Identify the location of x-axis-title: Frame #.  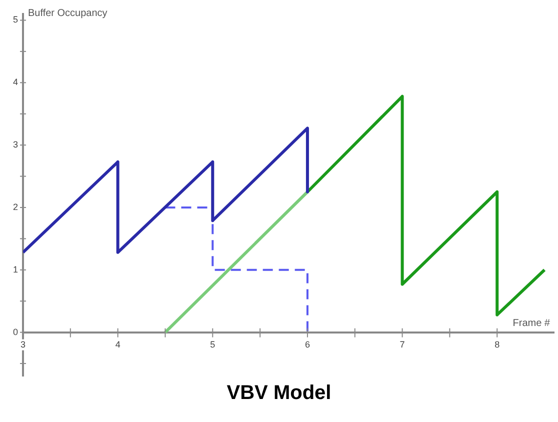
(531, 324).